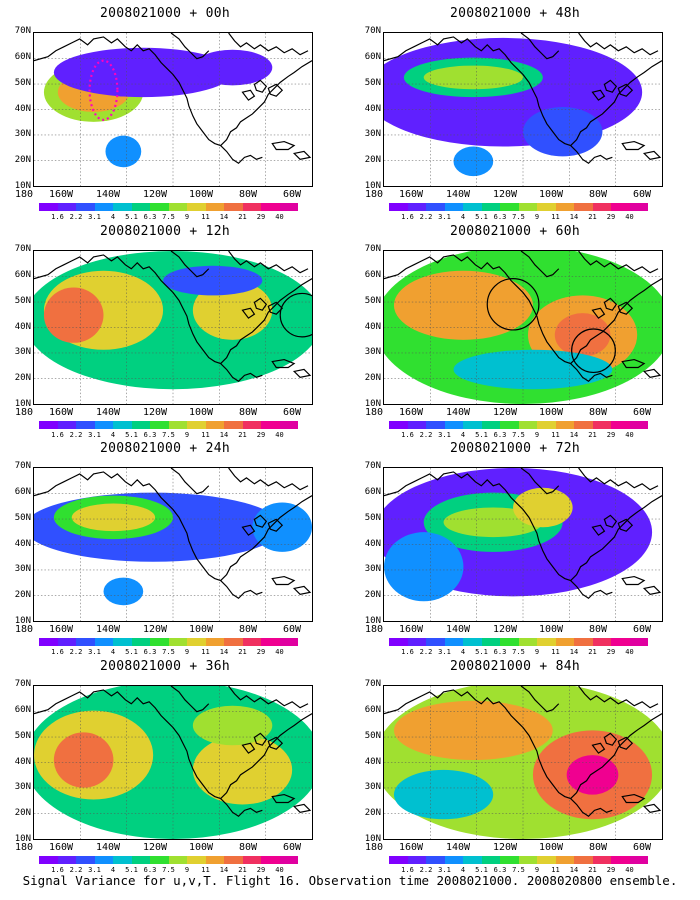 The width and height of the screenshot is (700, 900). I want to click on colorbar-label: 40, so click(279, 652).